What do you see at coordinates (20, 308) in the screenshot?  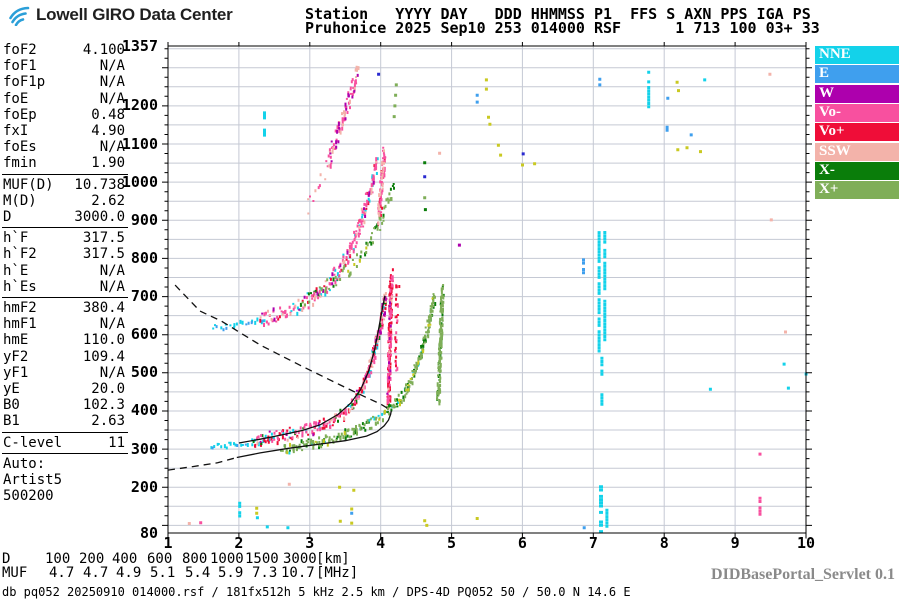 I see `param-label: hmF2` at bounding box center [20, 308].